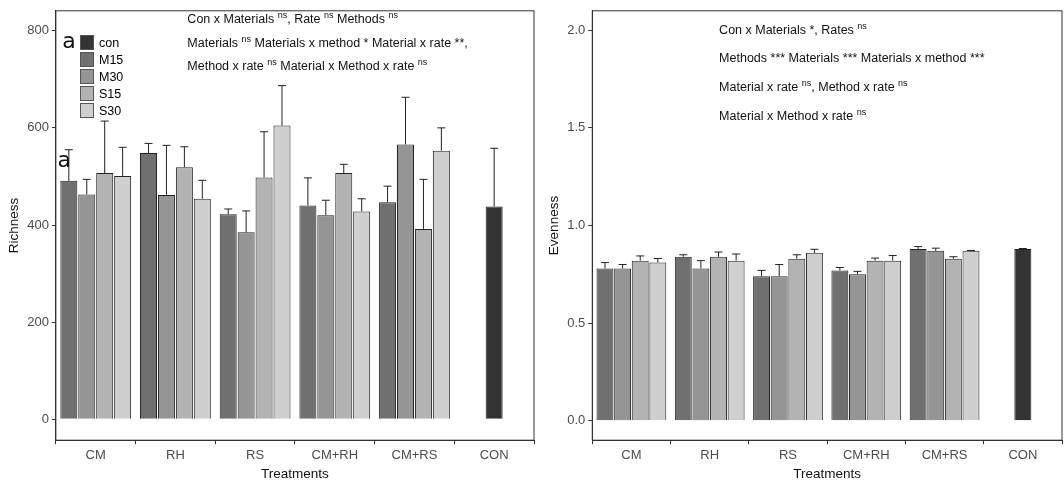 This screenshot has width=1064, height=482. What do you see at coordinates (13, 225) in the screenshot?
I see `y-axis-title: Richness` at bounding box center [13, 225].